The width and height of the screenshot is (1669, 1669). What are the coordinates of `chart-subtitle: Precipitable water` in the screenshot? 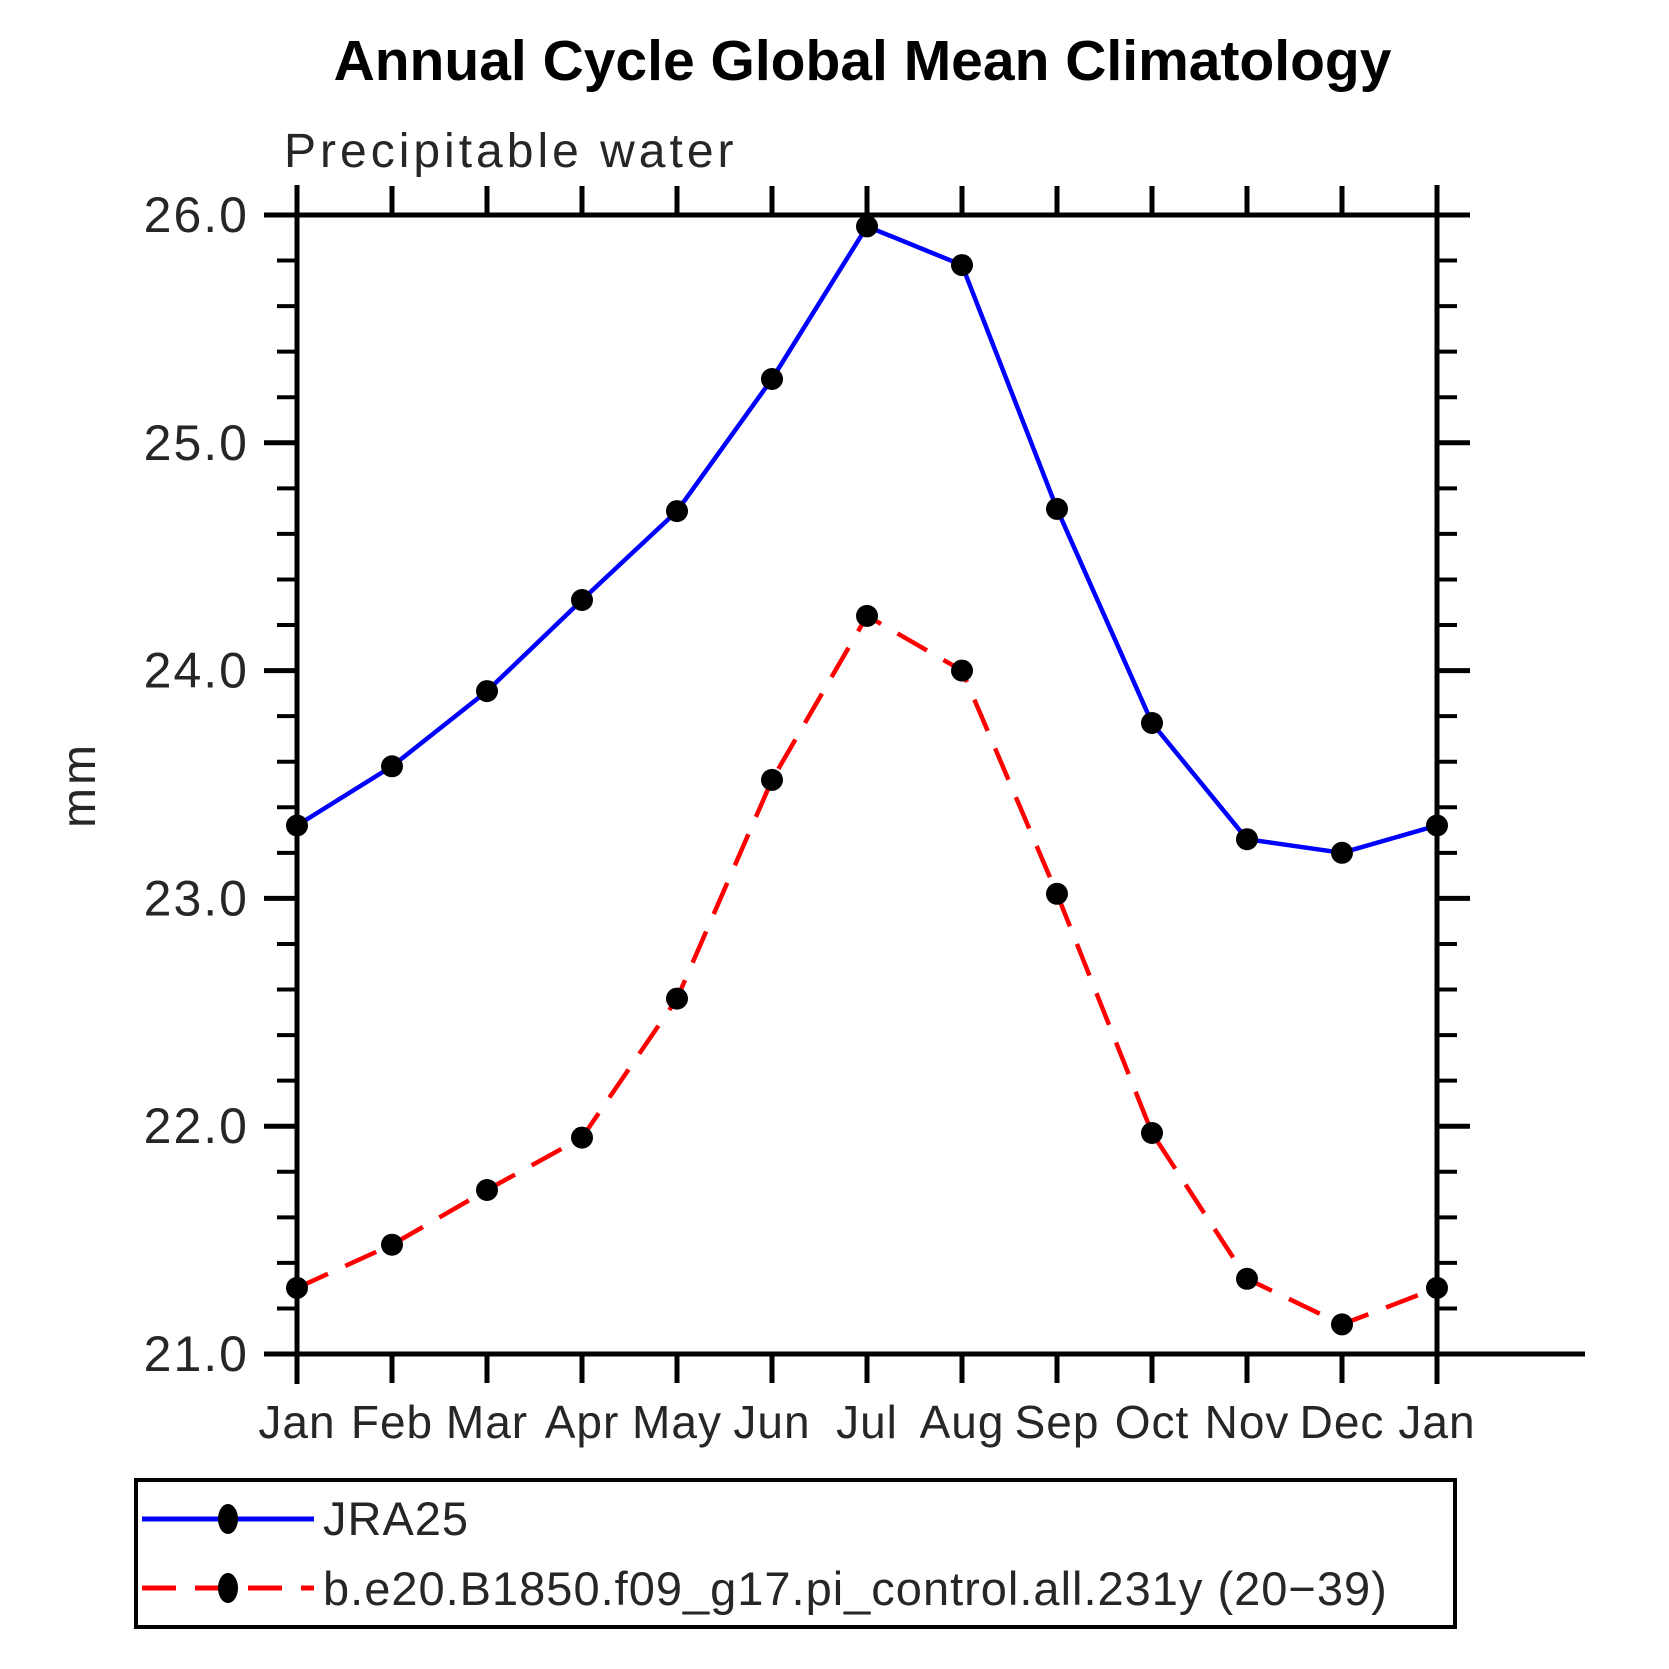 It's located at (511, 151).